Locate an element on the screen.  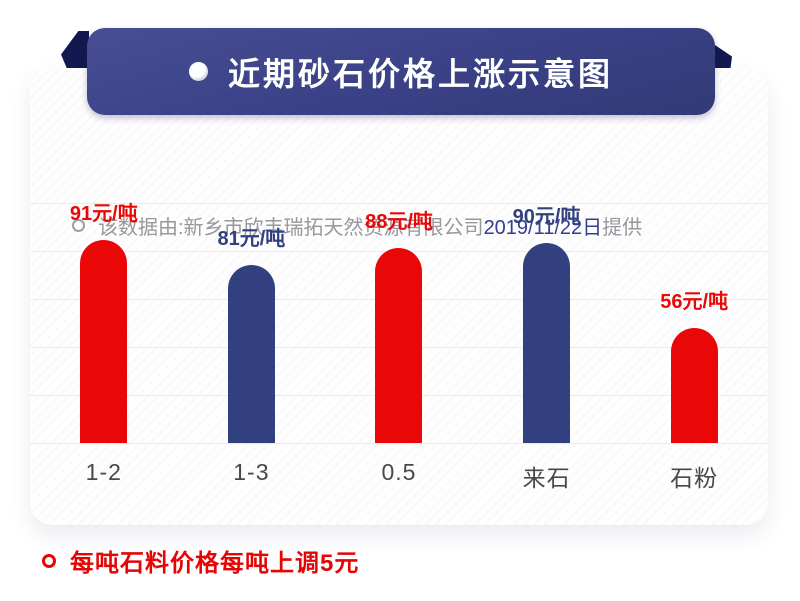
title-banner: 近期砂石价格上涨示意图 is located at coordinates (401, 71).